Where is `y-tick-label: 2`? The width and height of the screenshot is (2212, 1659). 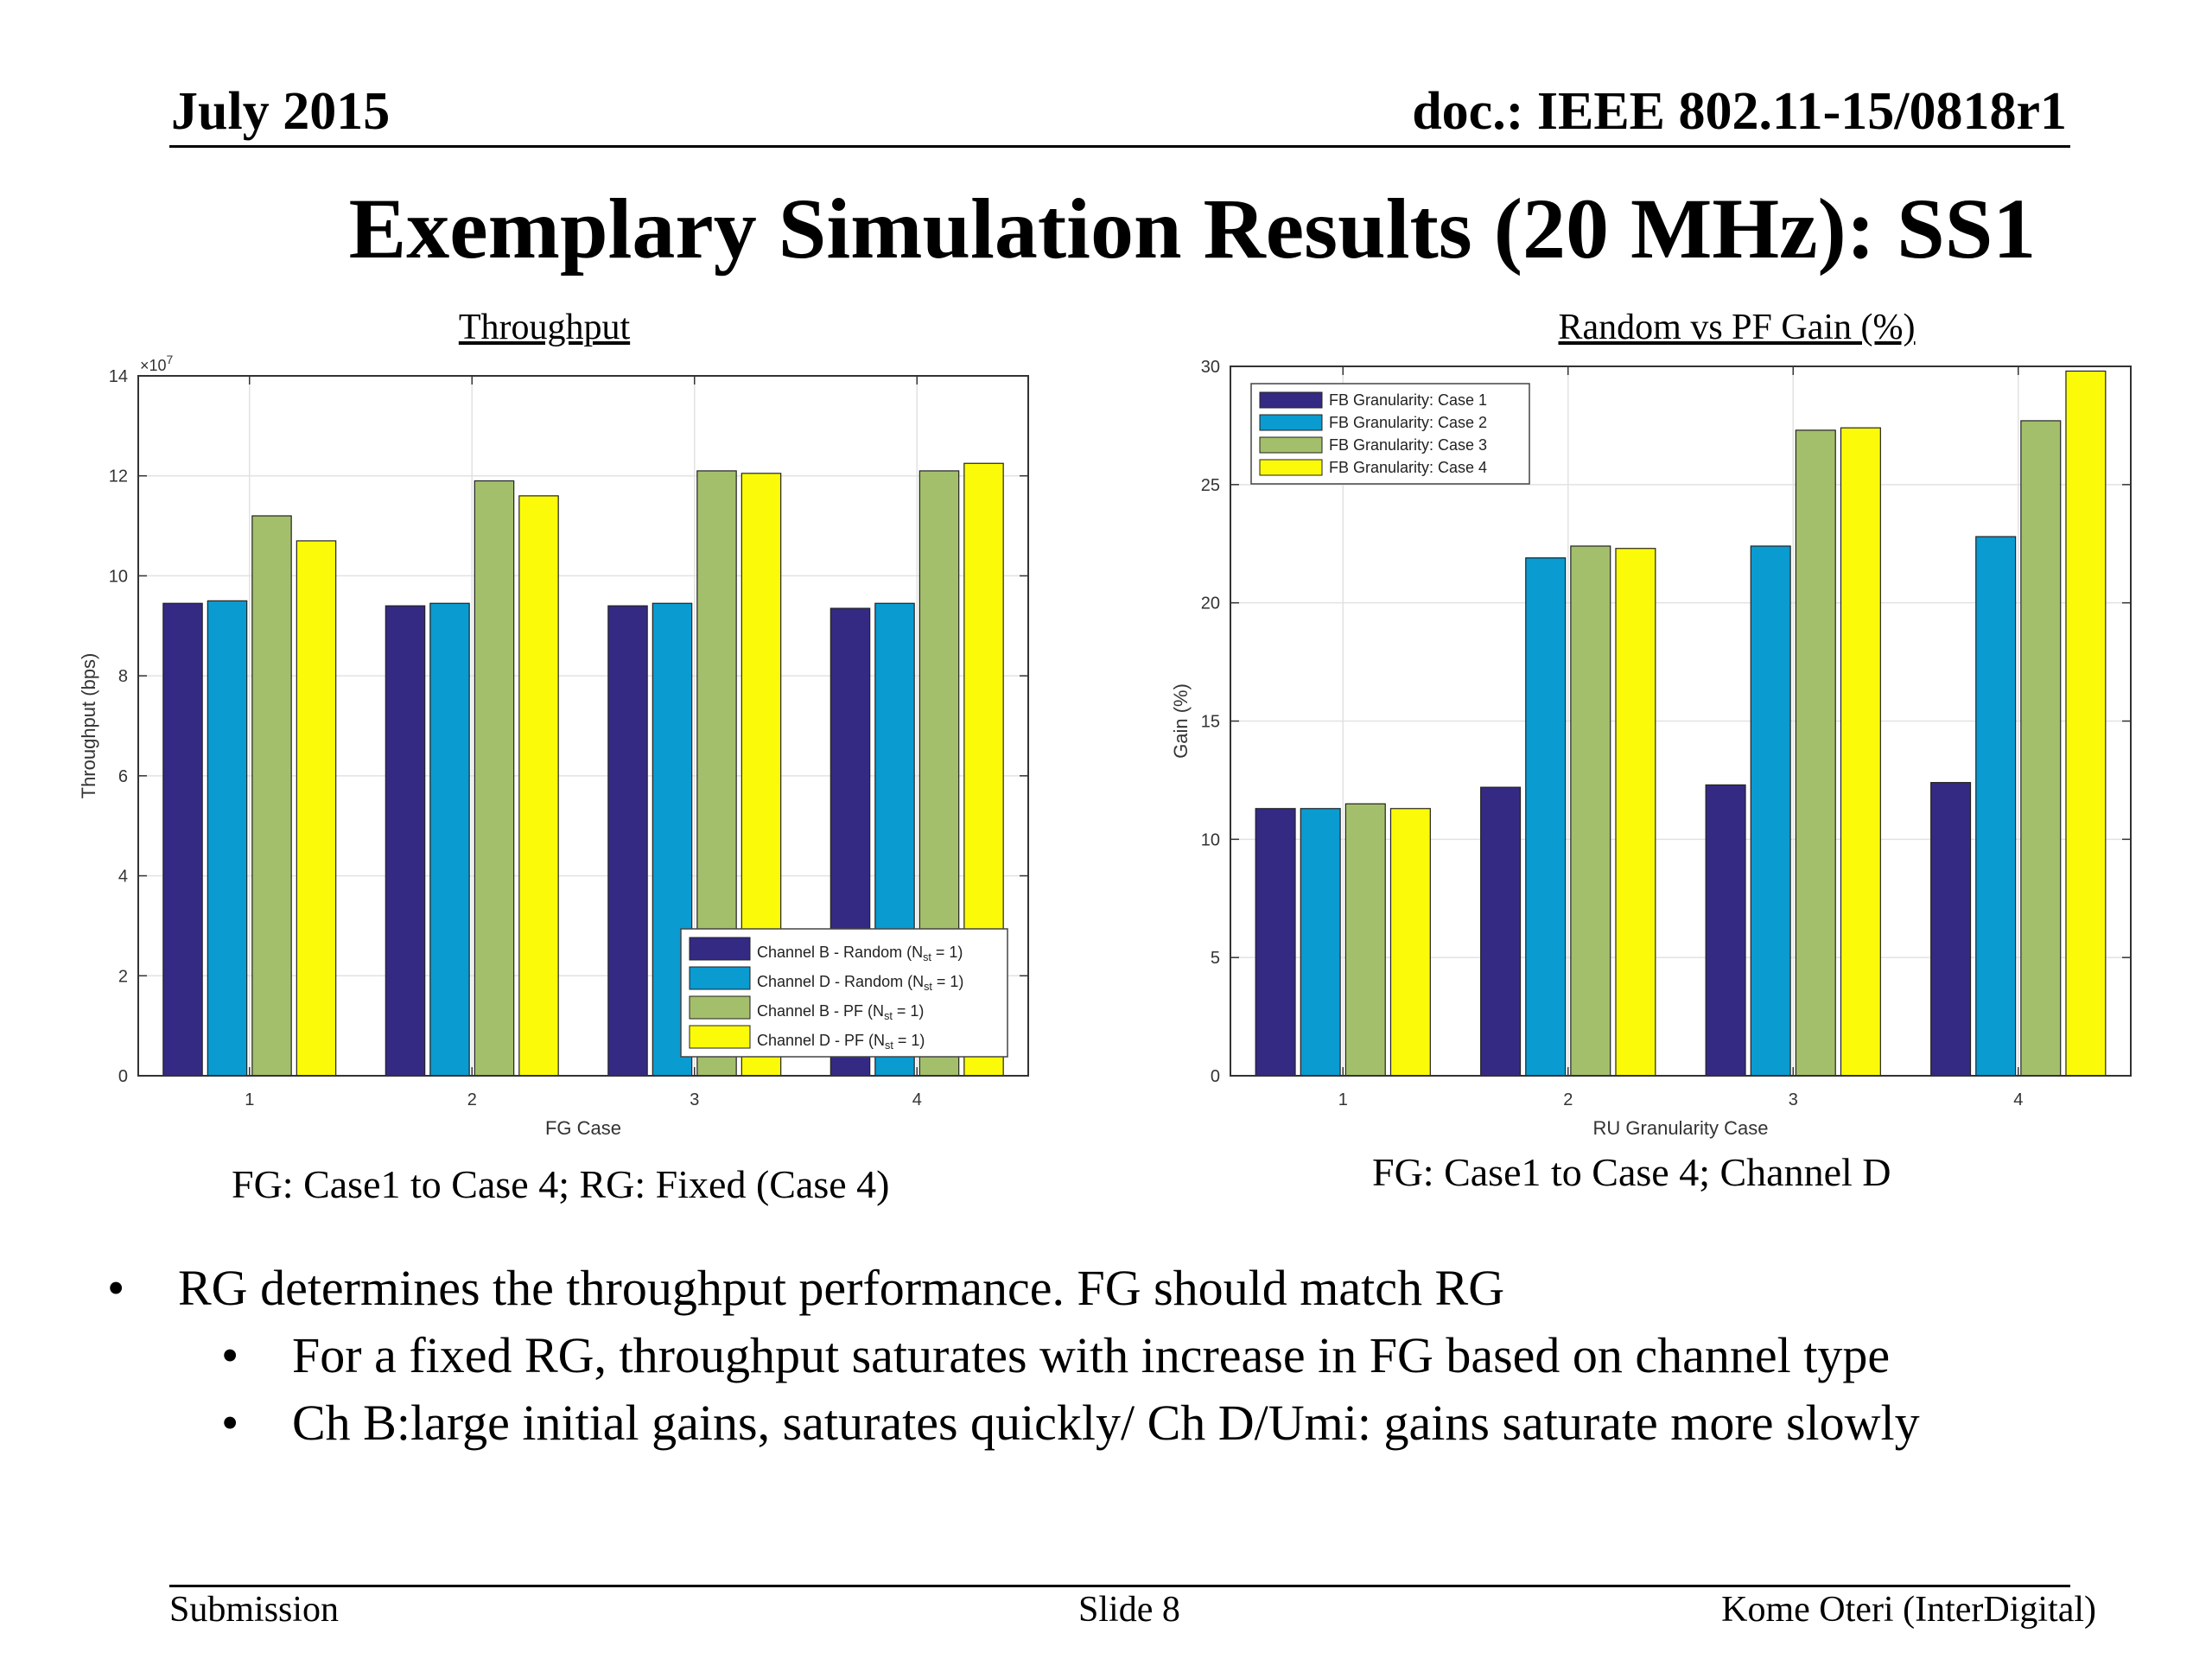 y-tick-label: 2 is located at coordinates (123, 976).